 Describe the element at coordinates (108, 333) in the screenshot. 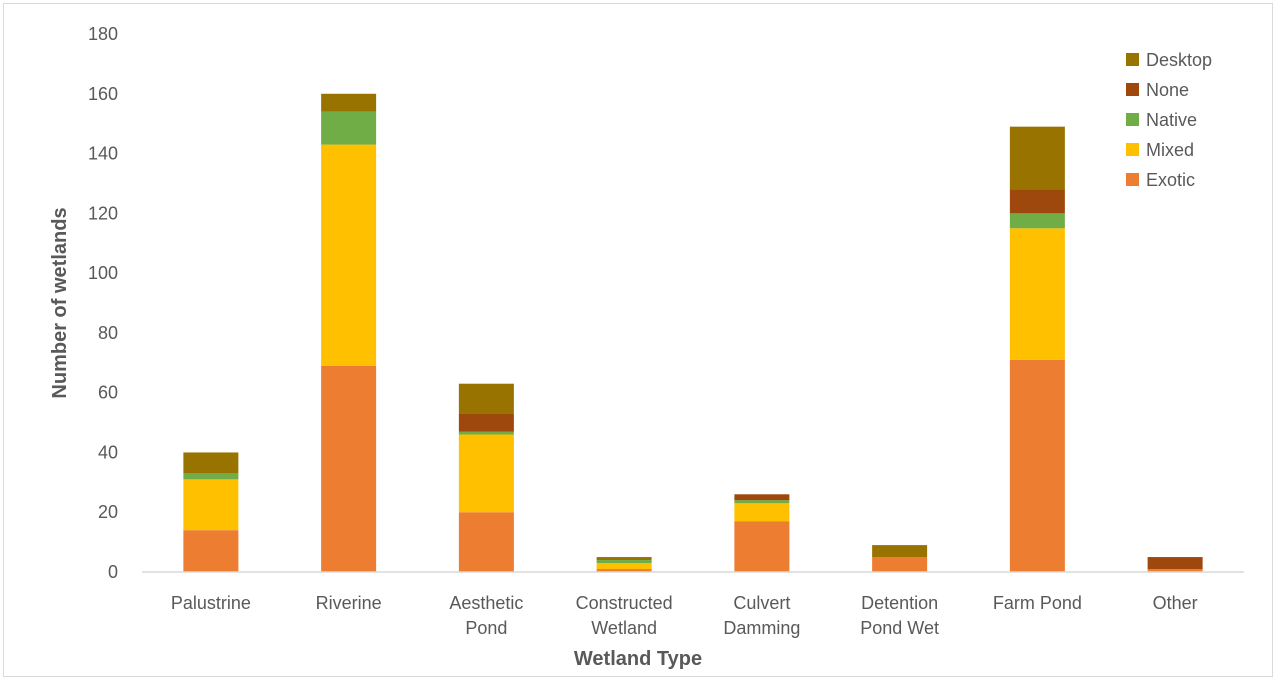

I see `y-tick-label: 80` at that location.